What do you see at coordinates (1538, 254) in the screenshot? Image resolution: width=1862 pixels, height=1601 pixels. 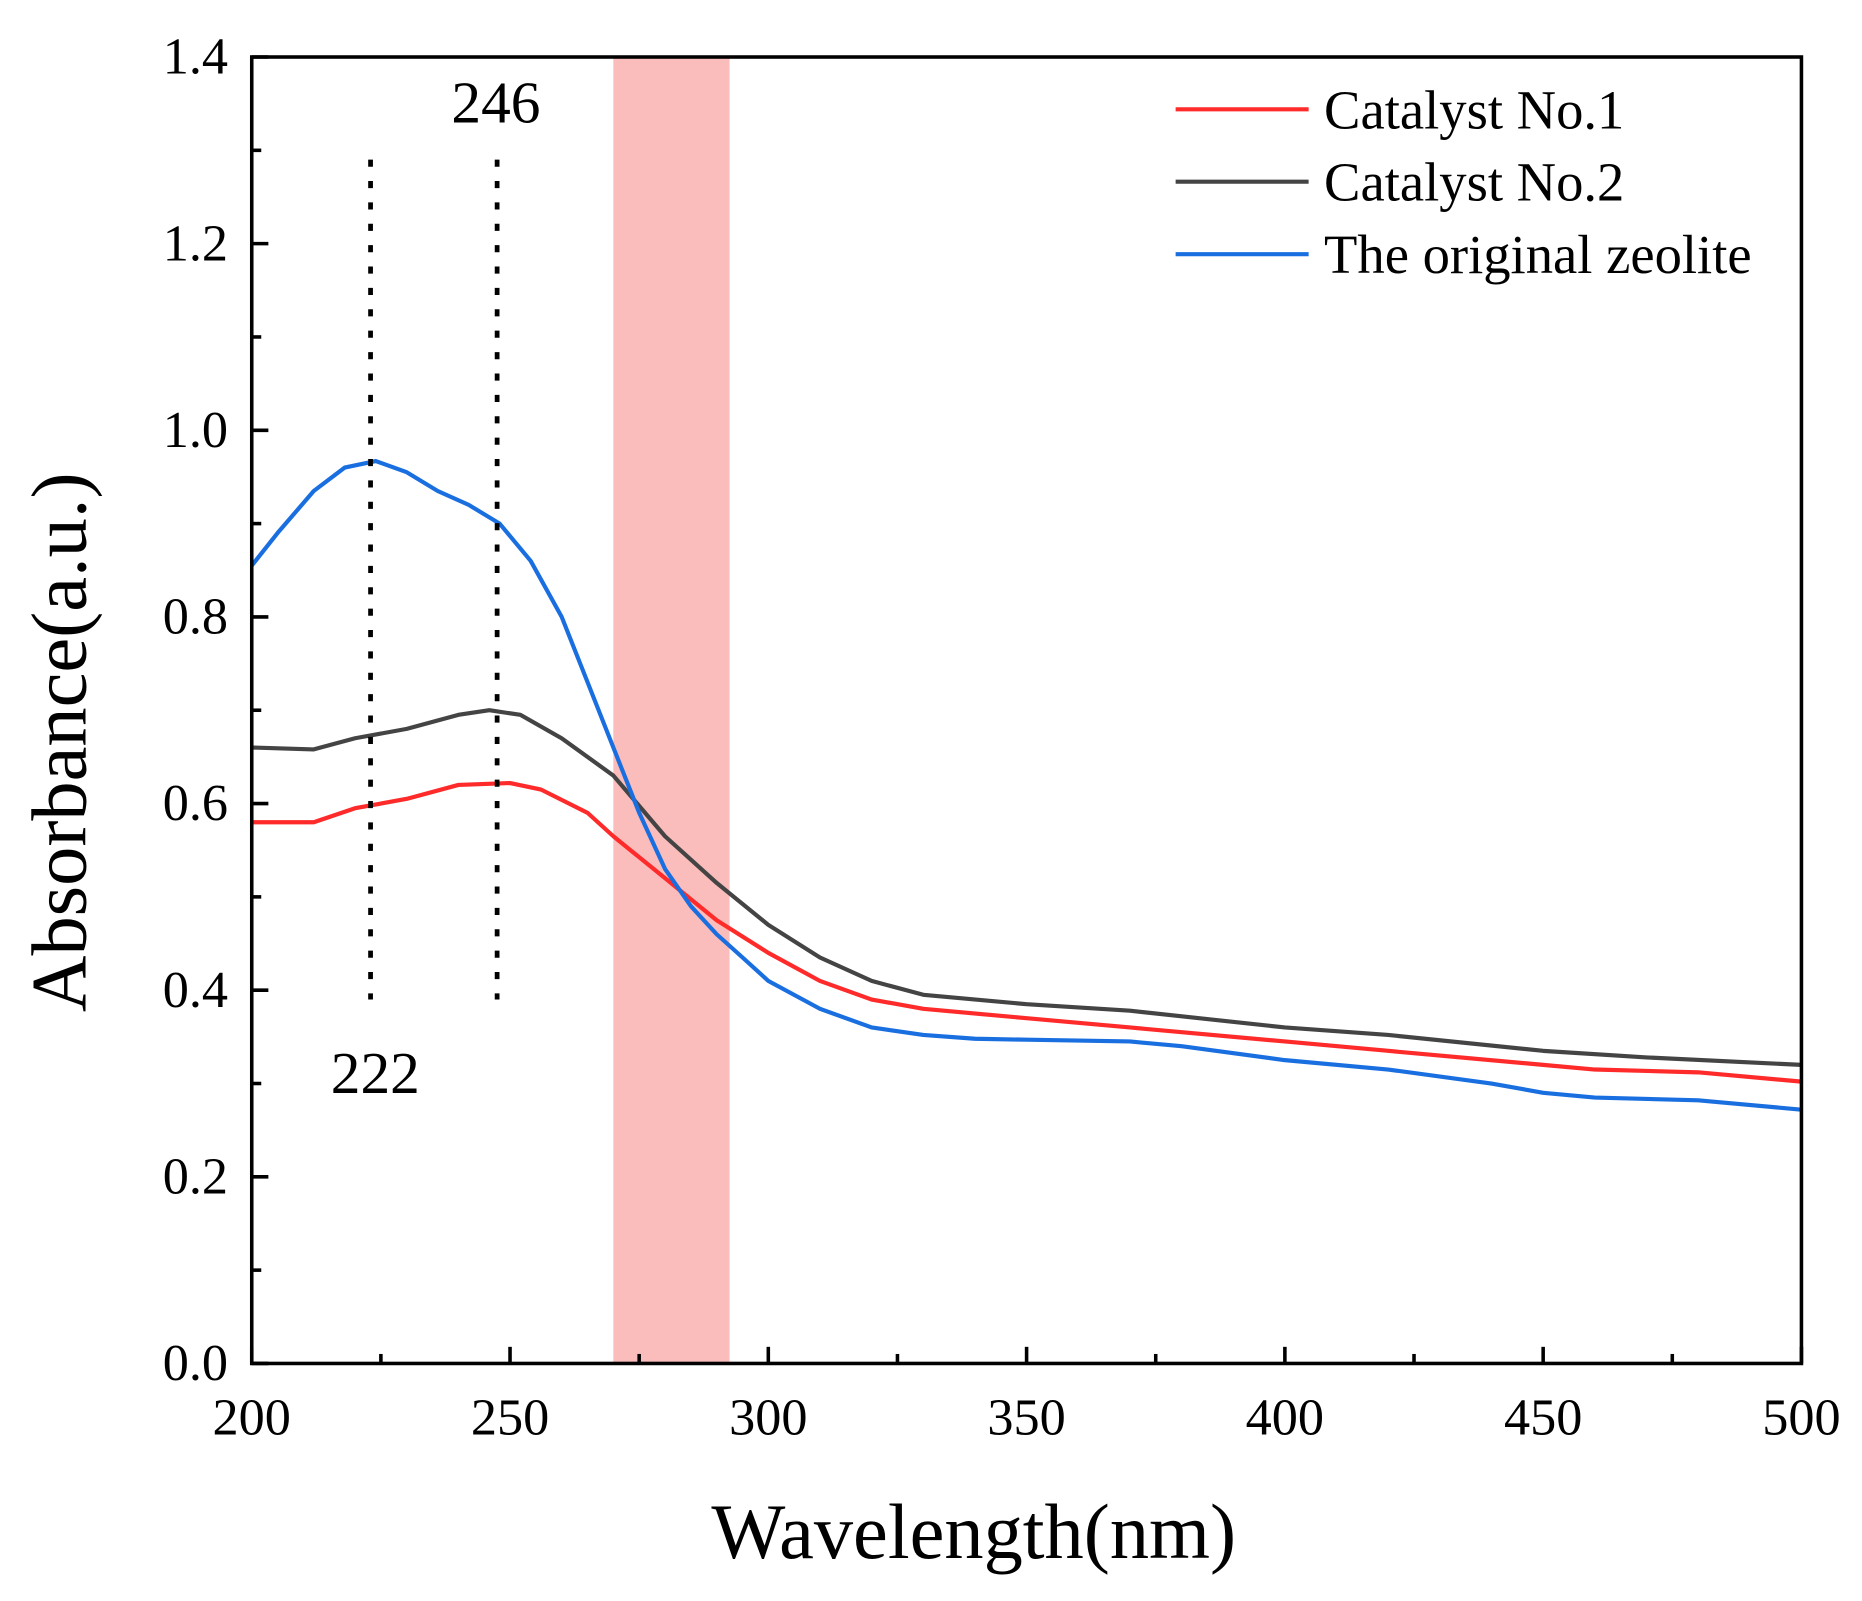 I see `legend-label: The original zeolite` at bounding box center [1538, 254].